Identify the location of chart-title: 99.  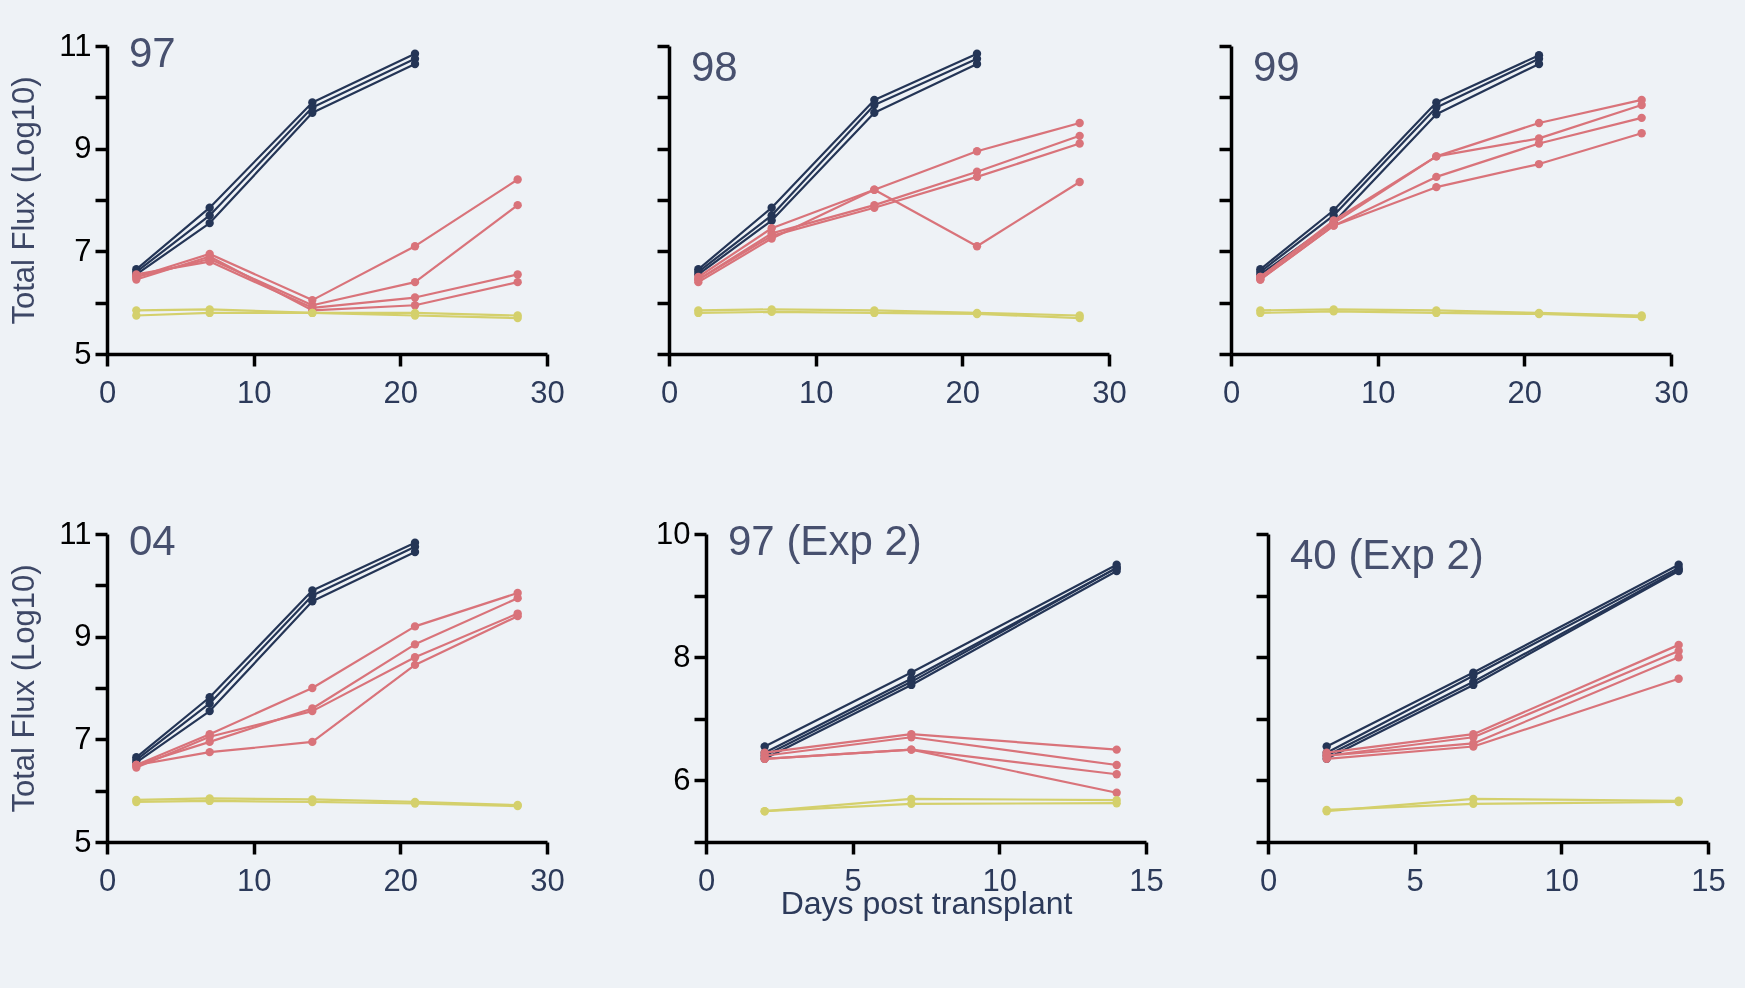
(1276, 67).